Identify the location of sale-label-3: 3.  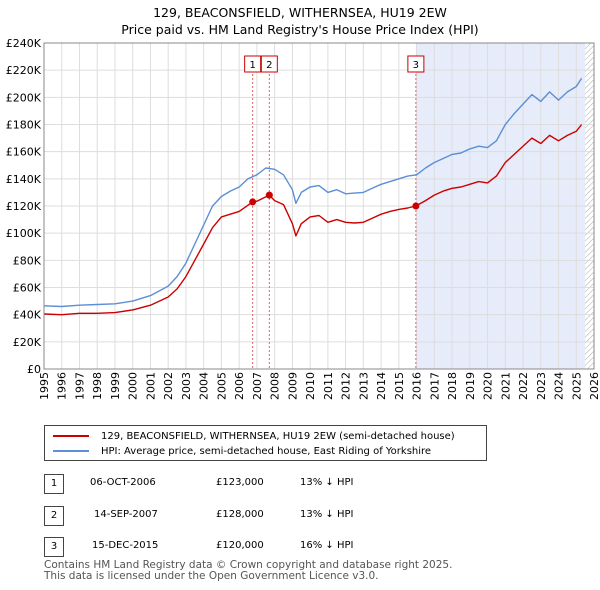
(416, 65).